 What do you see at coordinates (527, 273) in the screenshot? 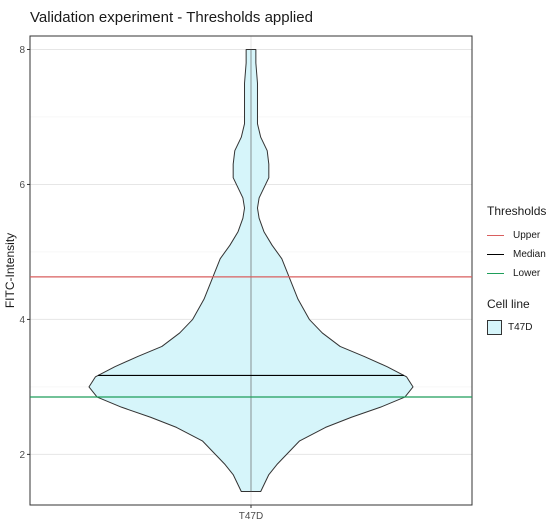
I see `legend-label-lower: Lower` at bounding box center [527, 273].